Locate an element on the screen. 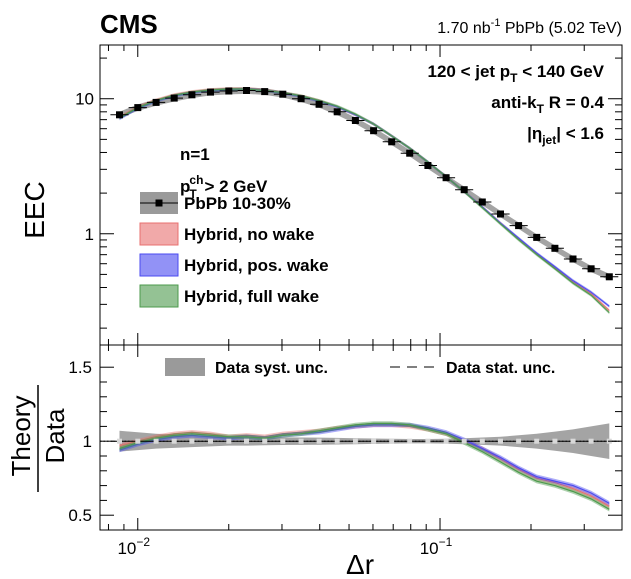  legend-label: PbPb 10-30% is located at coordinates (237, 203).